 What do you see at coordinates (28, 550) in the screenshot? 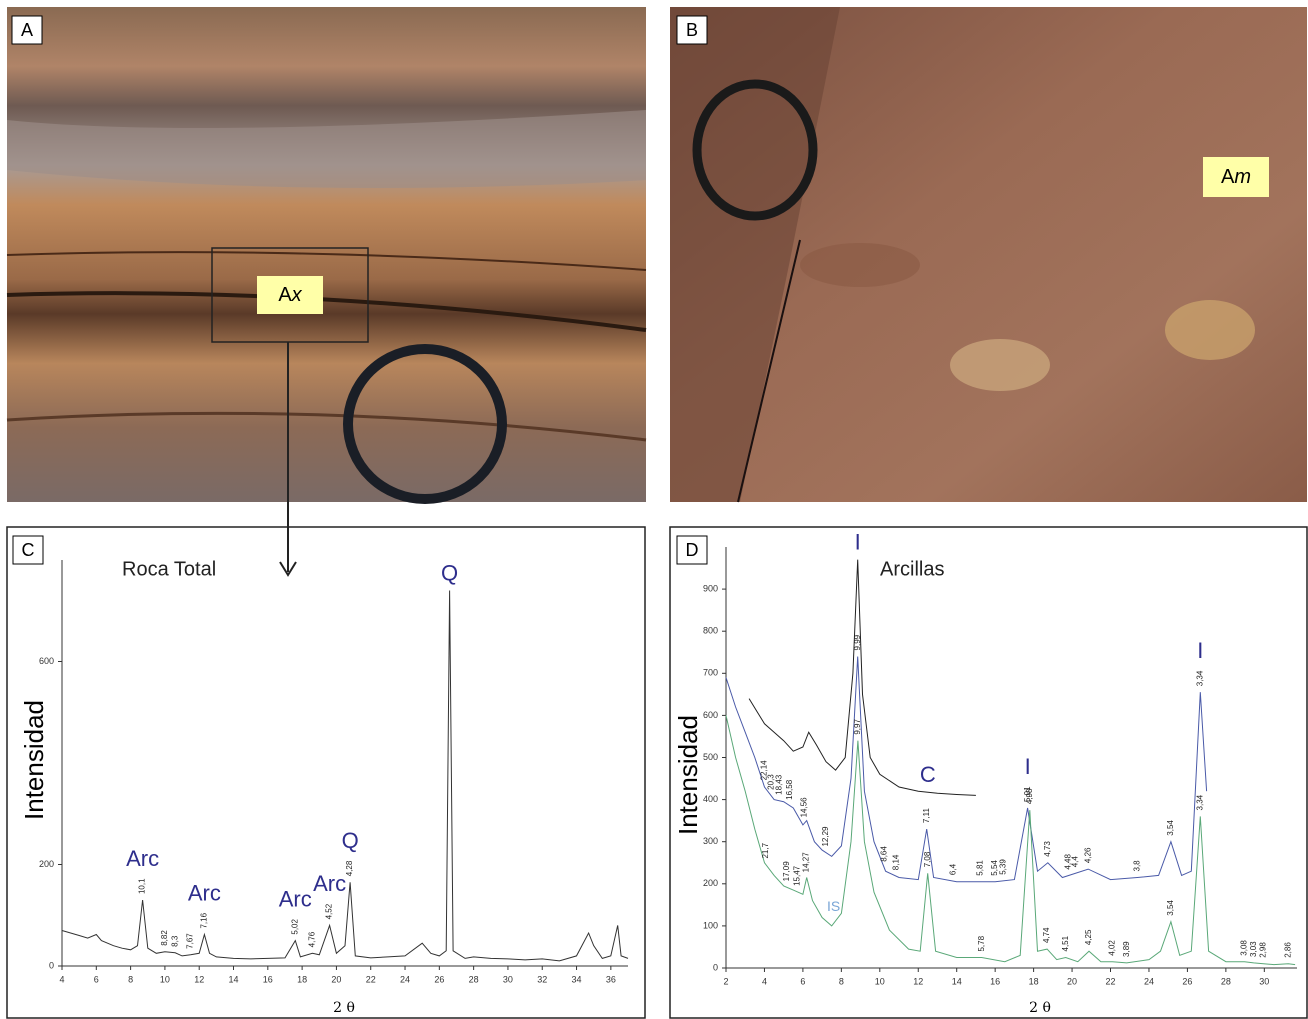
I see `panel-letter: C` at bounding box center [28, 550].